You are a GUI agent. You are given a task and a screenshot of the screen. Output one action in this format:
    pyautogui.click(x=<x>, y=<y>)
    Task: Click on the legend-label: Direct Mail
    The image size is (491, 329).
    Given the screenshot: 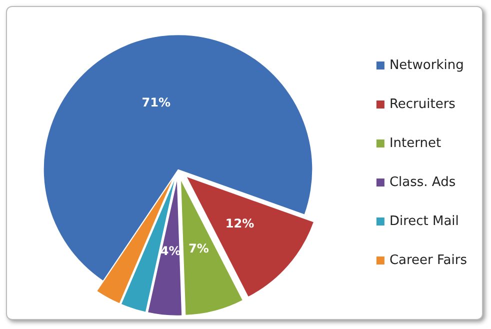 What is the action you would take?
    pyautogui.click(x=424, y=221)
    